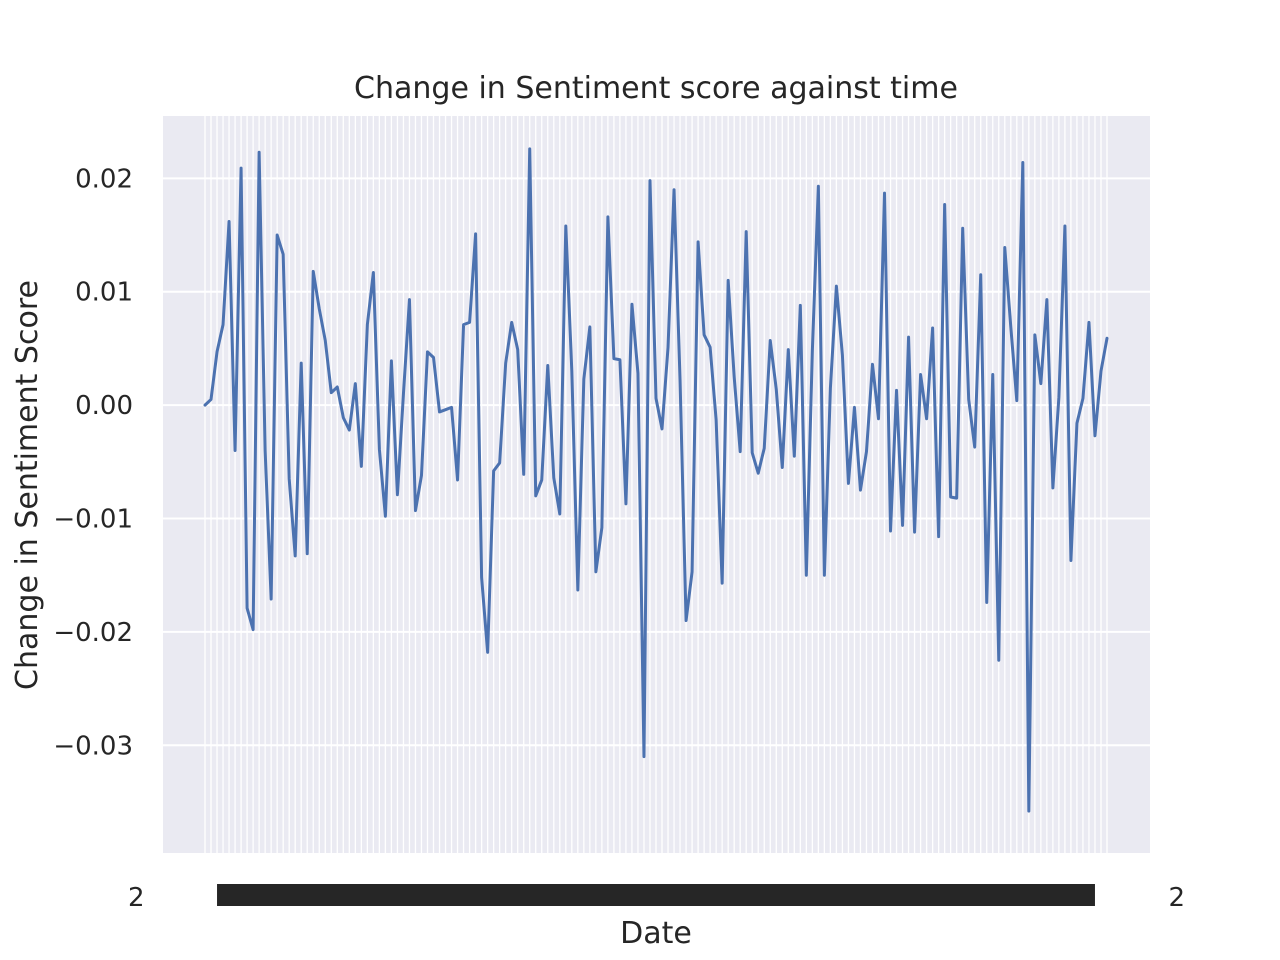  Describe the element at coordinates (93, 520) in the screenshot. I see `y-tick-label: −0.01` at that location.